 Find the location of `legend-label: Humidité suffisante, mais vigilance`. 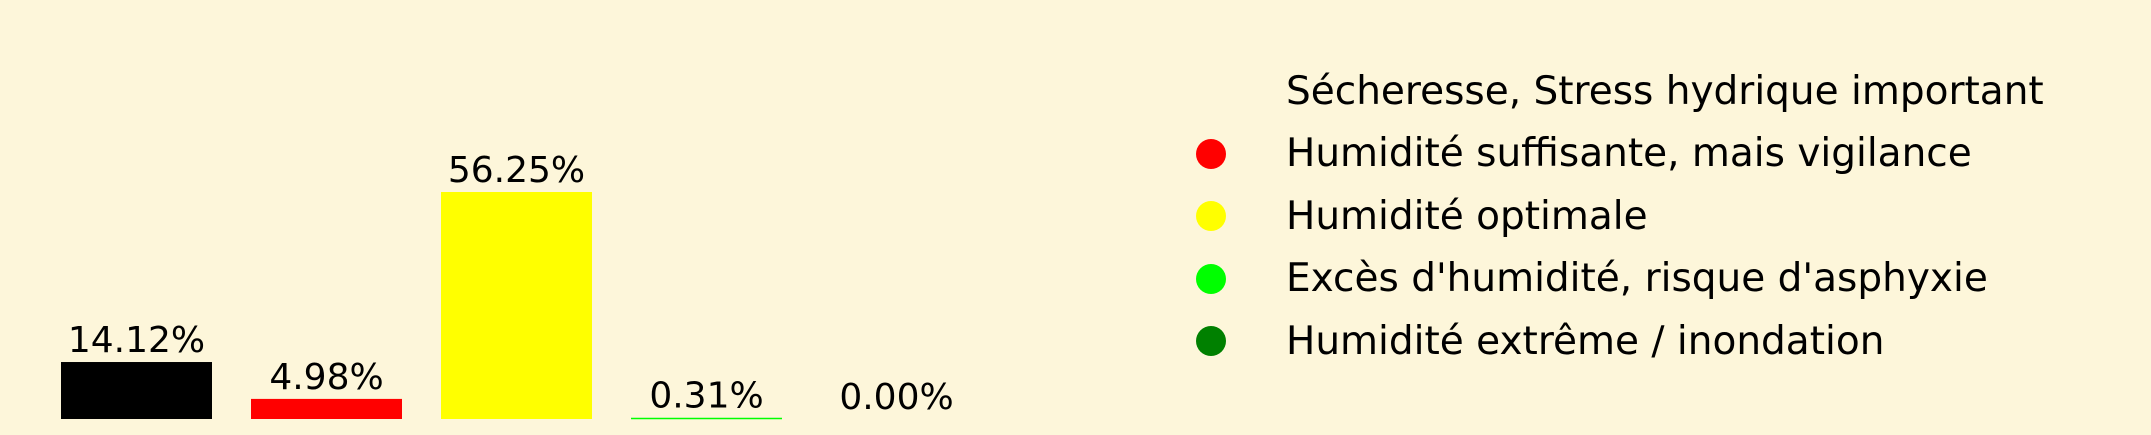

legend-label: Humidité suffisante, mais vigilance is located at coordinates (1629, 154).